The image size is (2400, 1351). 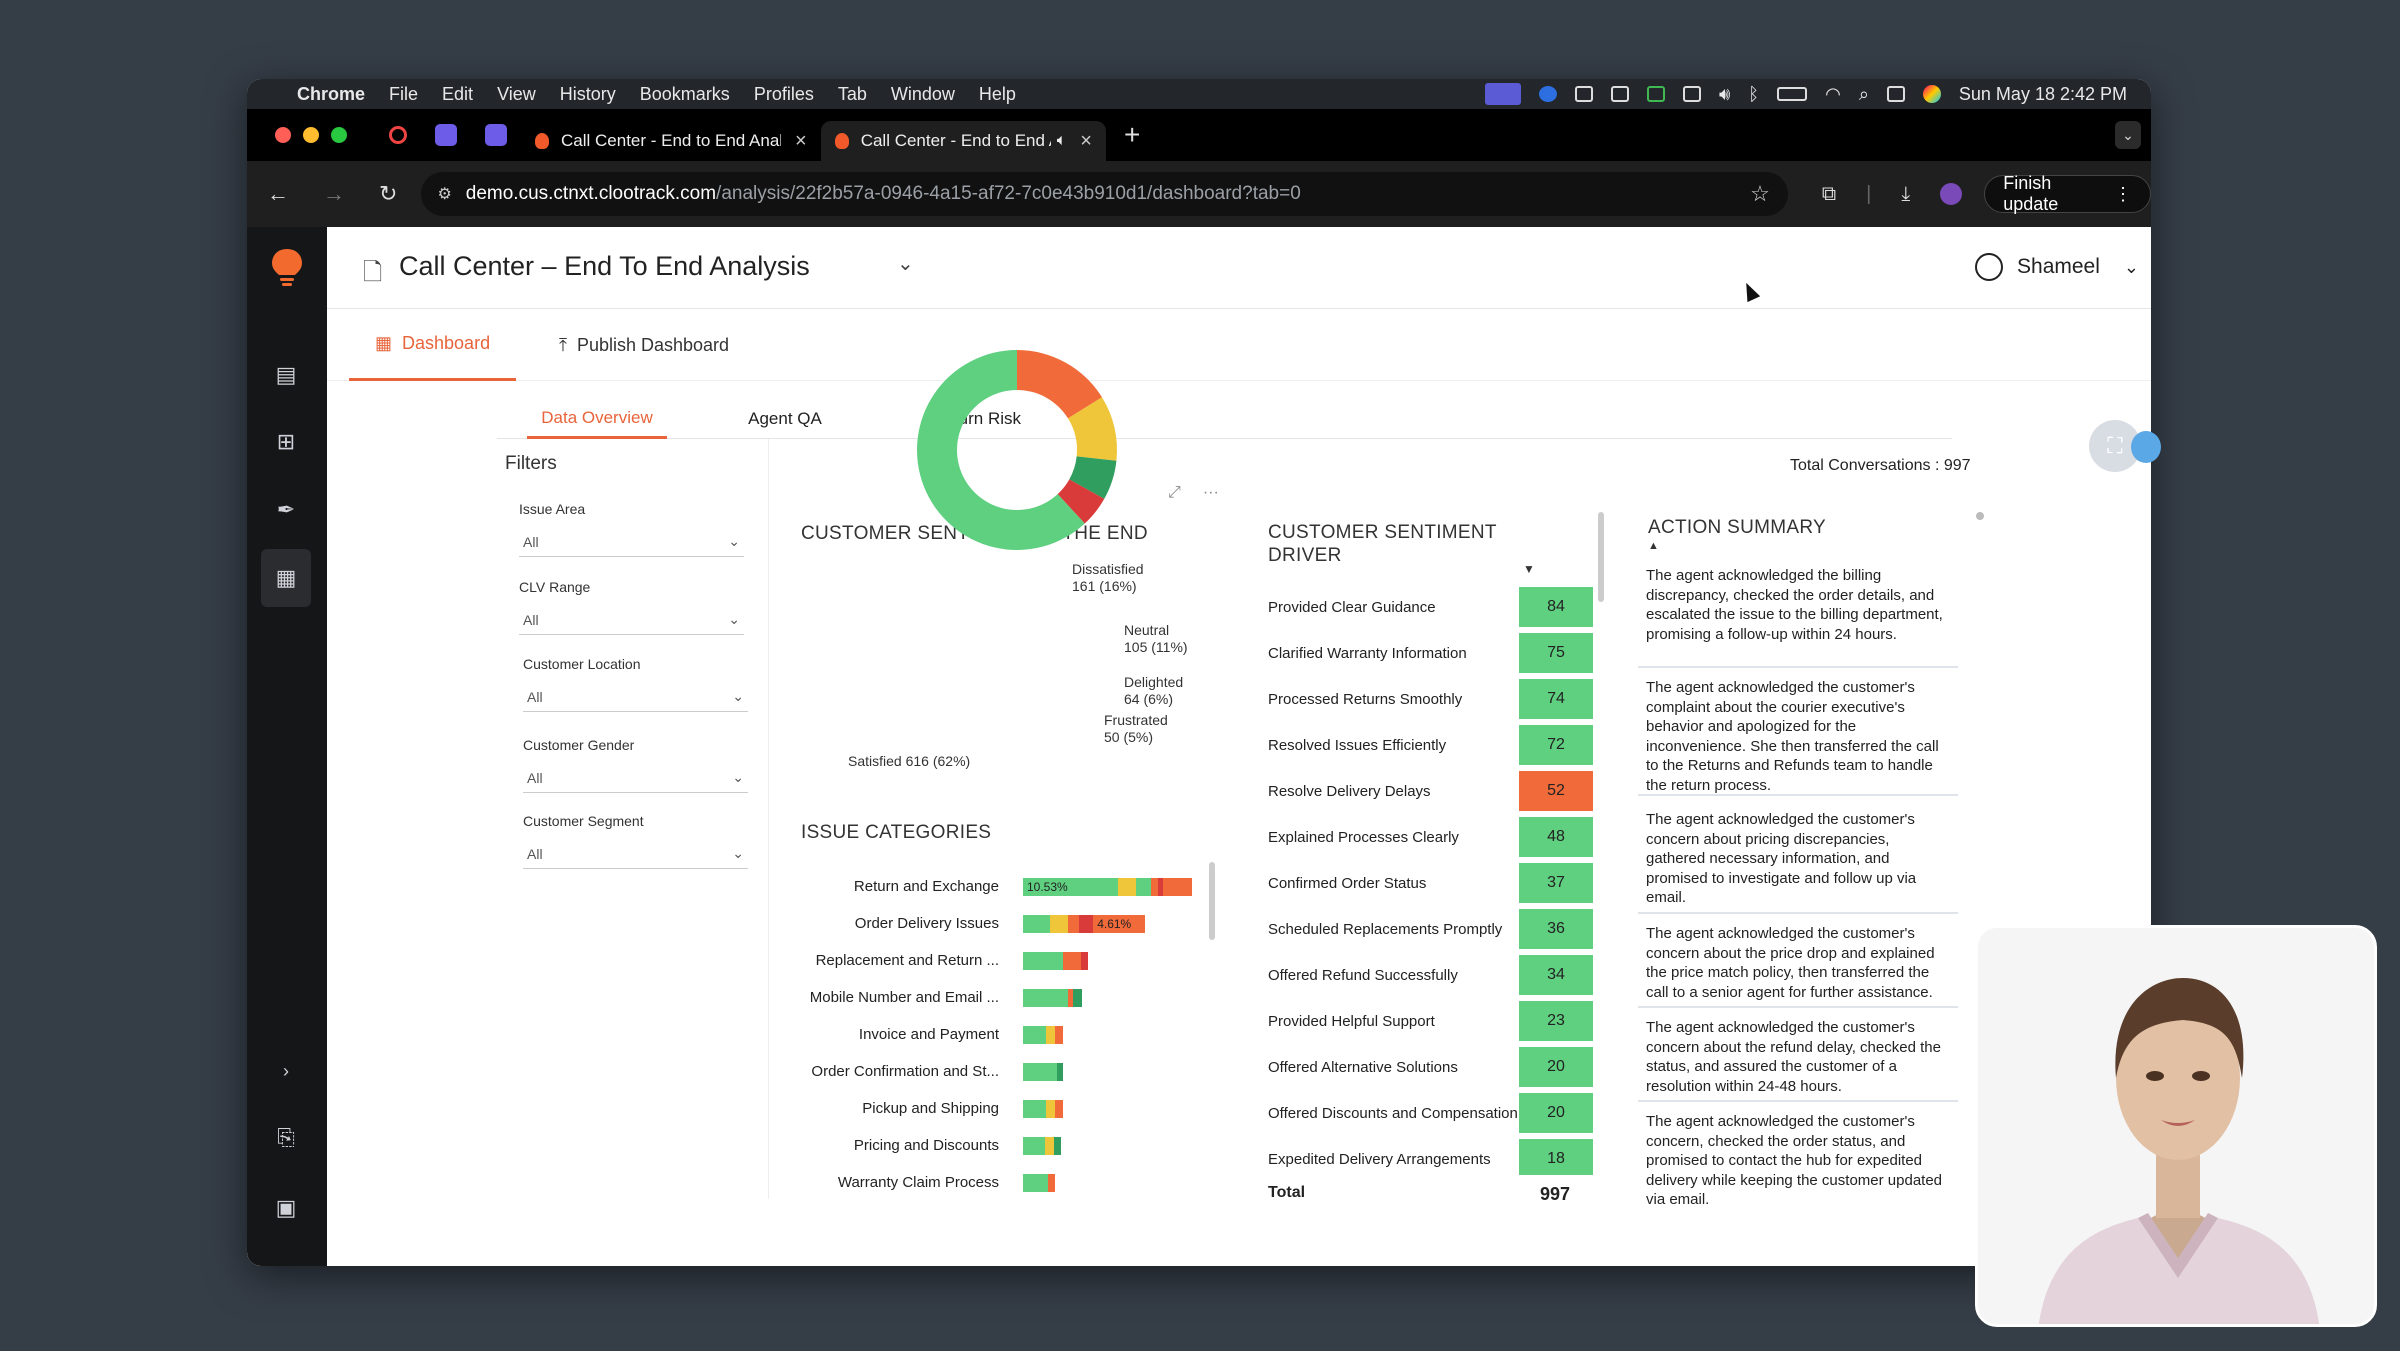 I want to click on user-menu: Shameel ⌄, so click(x=2057, y=267).